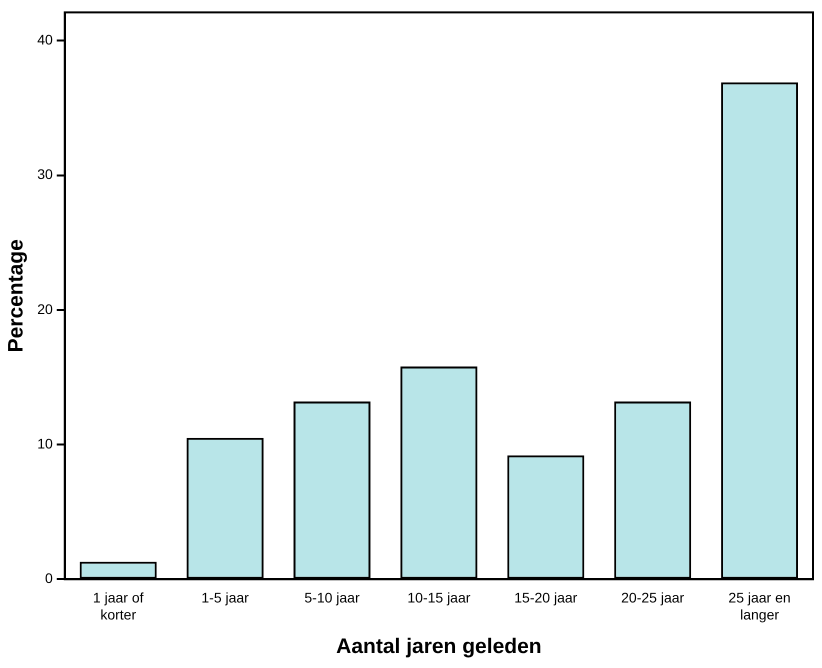  Describe the element at coordinates (225, 597) in the screenshot. I see `x-tick-label: 1-5 jaar` at that location.